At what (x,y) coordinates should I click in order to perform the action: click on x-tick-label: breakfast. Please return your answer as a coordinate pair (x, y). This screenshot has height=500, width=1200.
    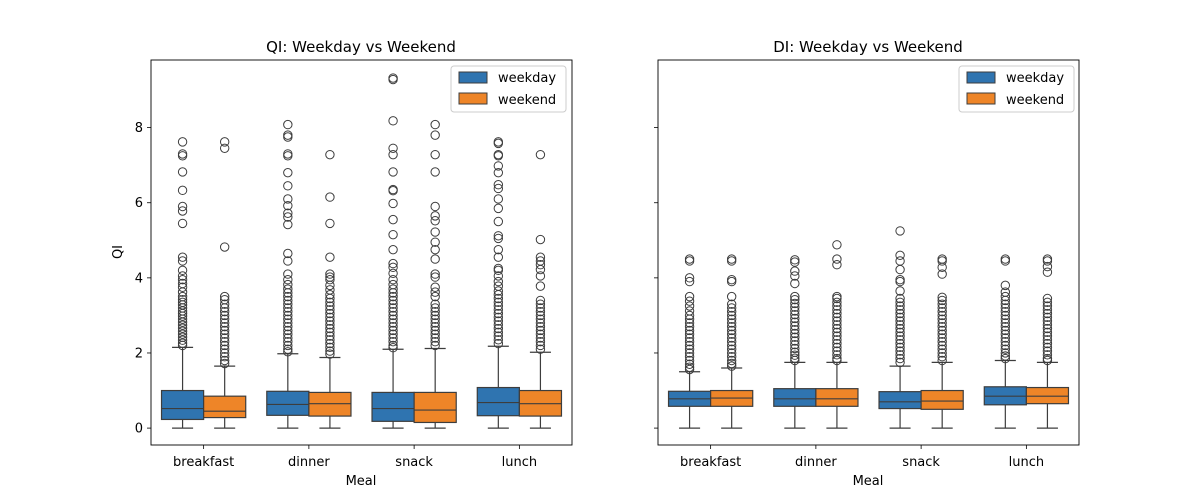
    Looking at the image, I should click on (710, 462).